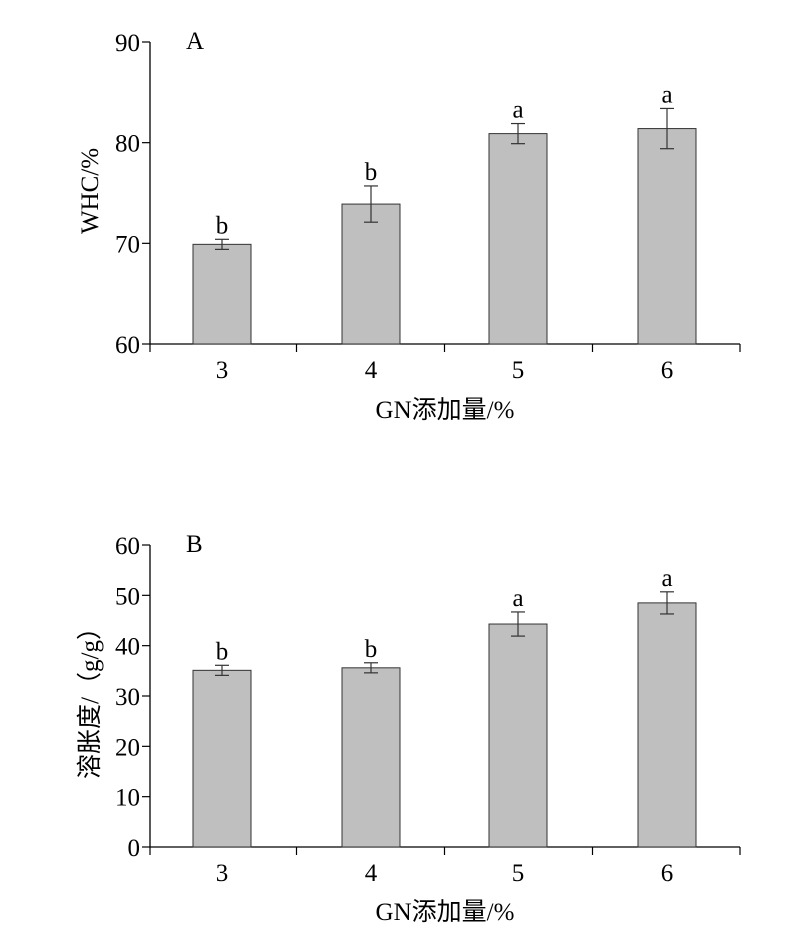 Image resolution: width=788 pixels, height=946 pixels. What do you see at coordinates (127, 144) in the screenshot?
I see `y-tick-label-a-2: 80` at bounding box center [127, 144].